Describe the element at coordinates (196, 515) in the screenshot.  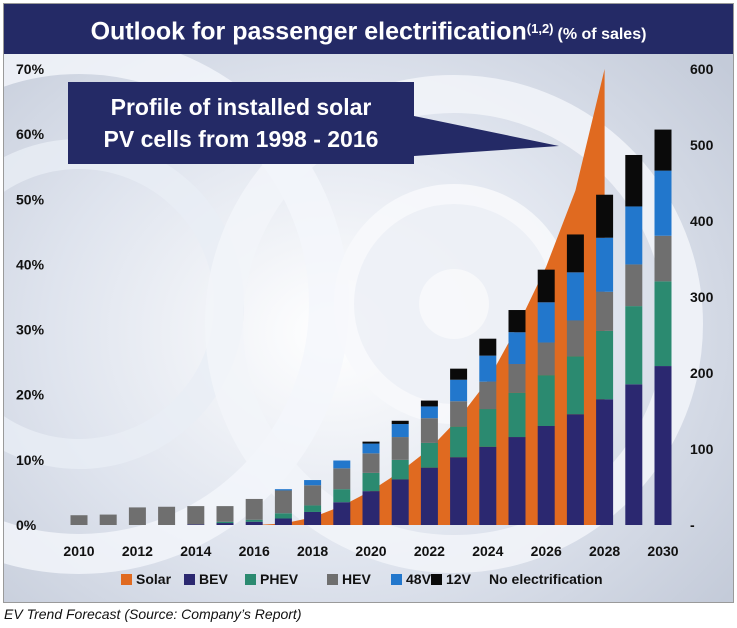
I see `bar-hev-2014` at that location.